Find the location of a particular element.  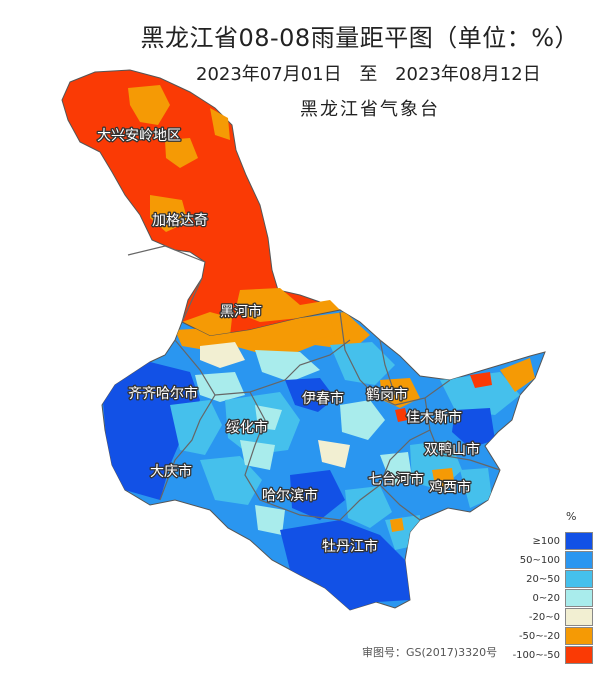

legend-item: -50~-20 is located at coordinates (559, 636).